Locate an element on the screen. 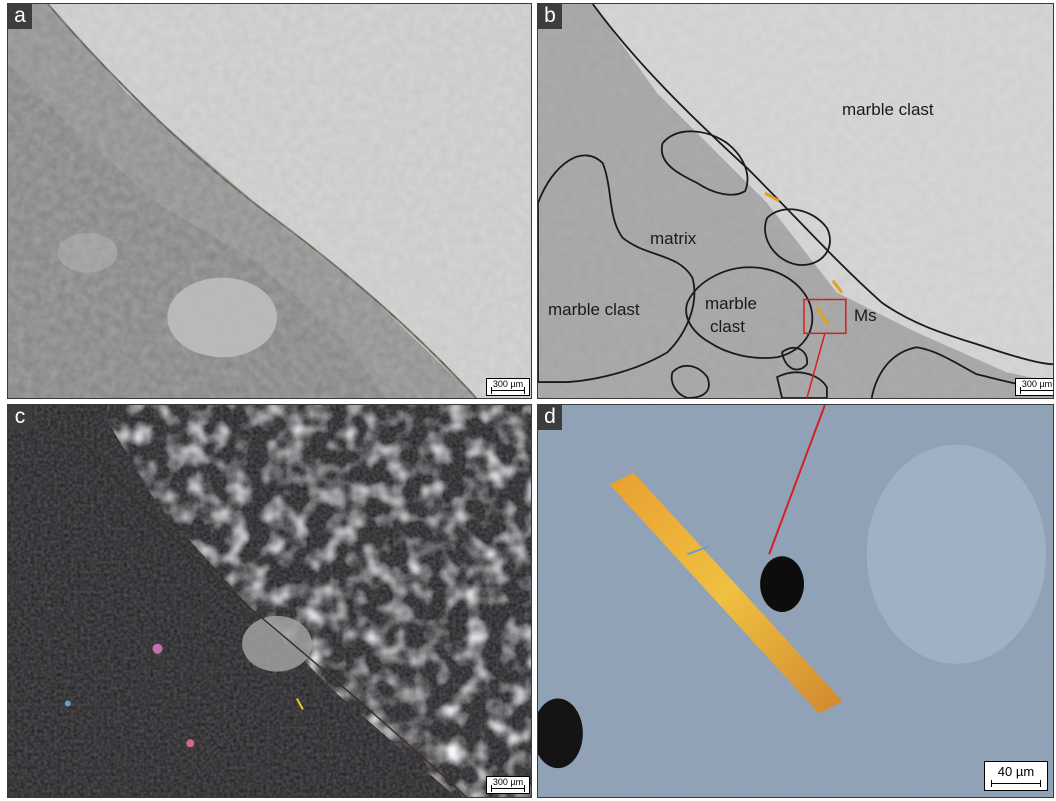 The width and height of the screenshot is (1056, 801). label-marble-clast-center-line2: clast is located at coordinates (727, 326).